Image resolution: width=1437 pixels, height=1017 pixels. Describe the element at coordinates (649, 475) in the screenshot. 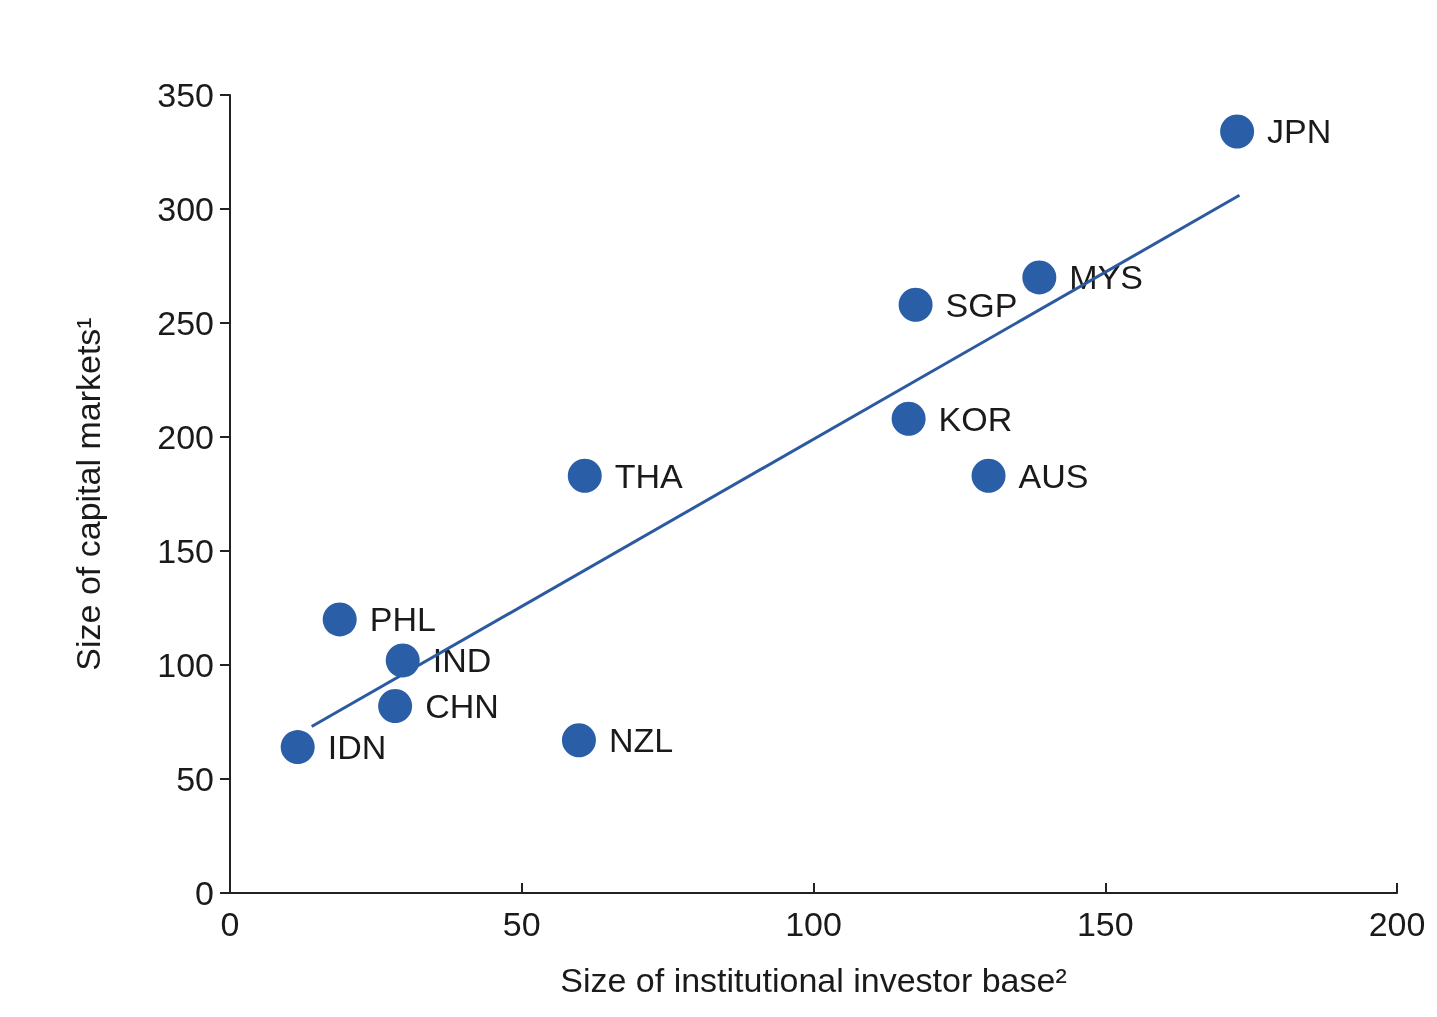

I see `annotation: THA` at that location.